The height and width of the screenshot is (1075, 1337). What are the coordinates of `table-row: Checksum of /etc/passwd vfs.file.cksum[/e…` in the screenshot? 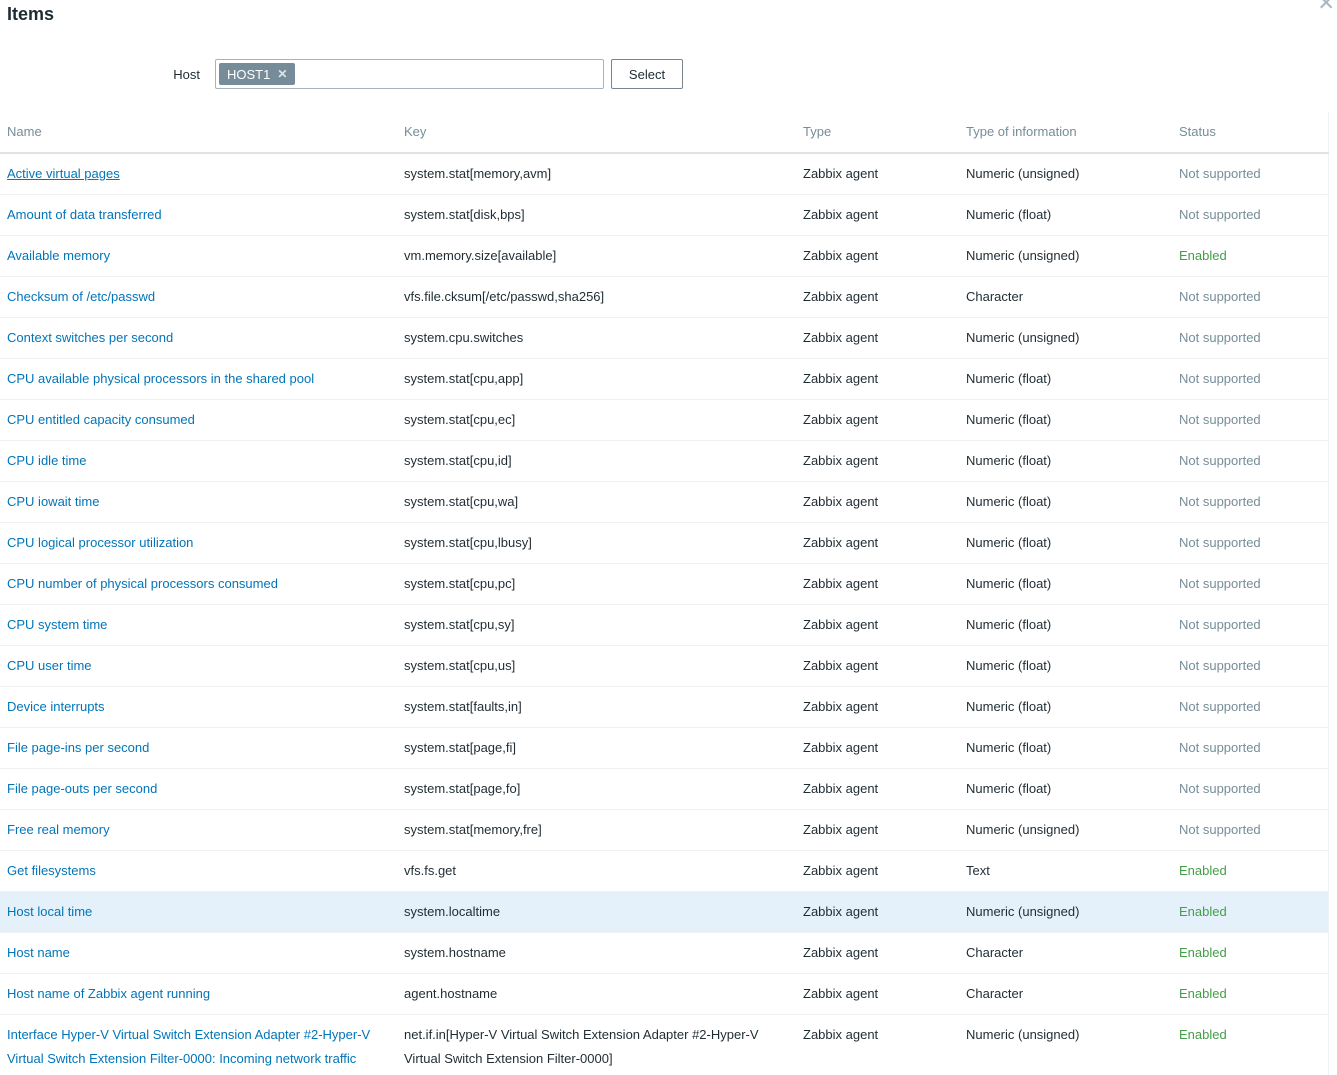 It's located at (664, 297).